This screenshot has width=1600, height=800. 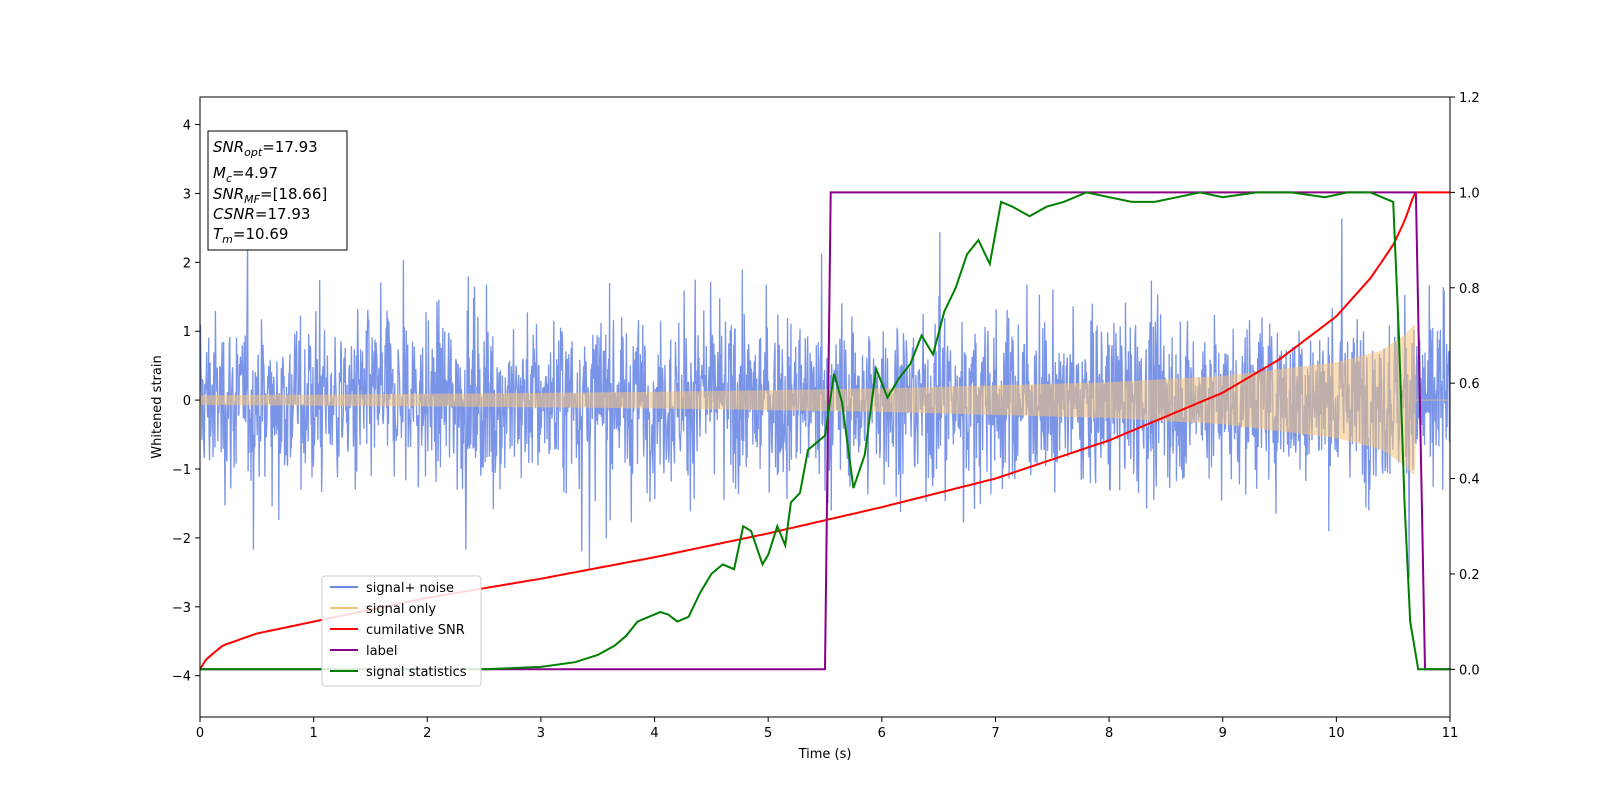 What do you see at coordinates (1469, 98) in the screenshot?
I see `y-right-tick-label: 1.2` at bounding box center [1469, 98].